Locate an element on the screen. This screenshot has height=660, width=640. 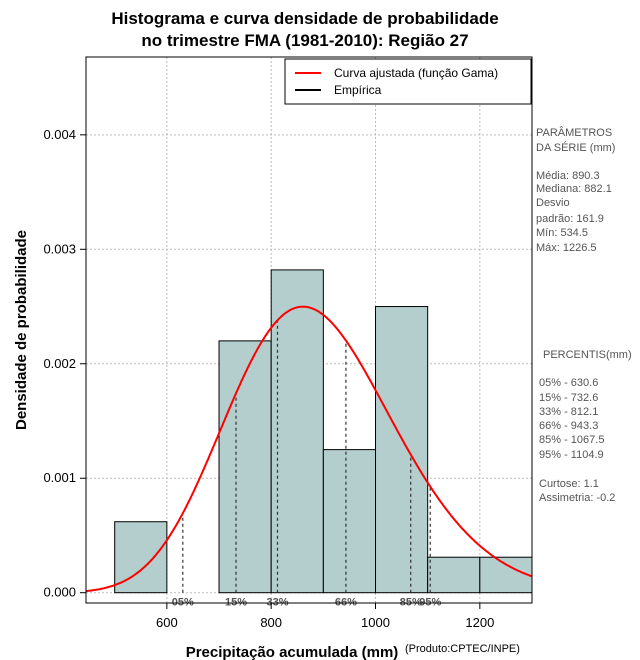
percentil-15: 15% - 732.6 is located at coordinates (568, 398).